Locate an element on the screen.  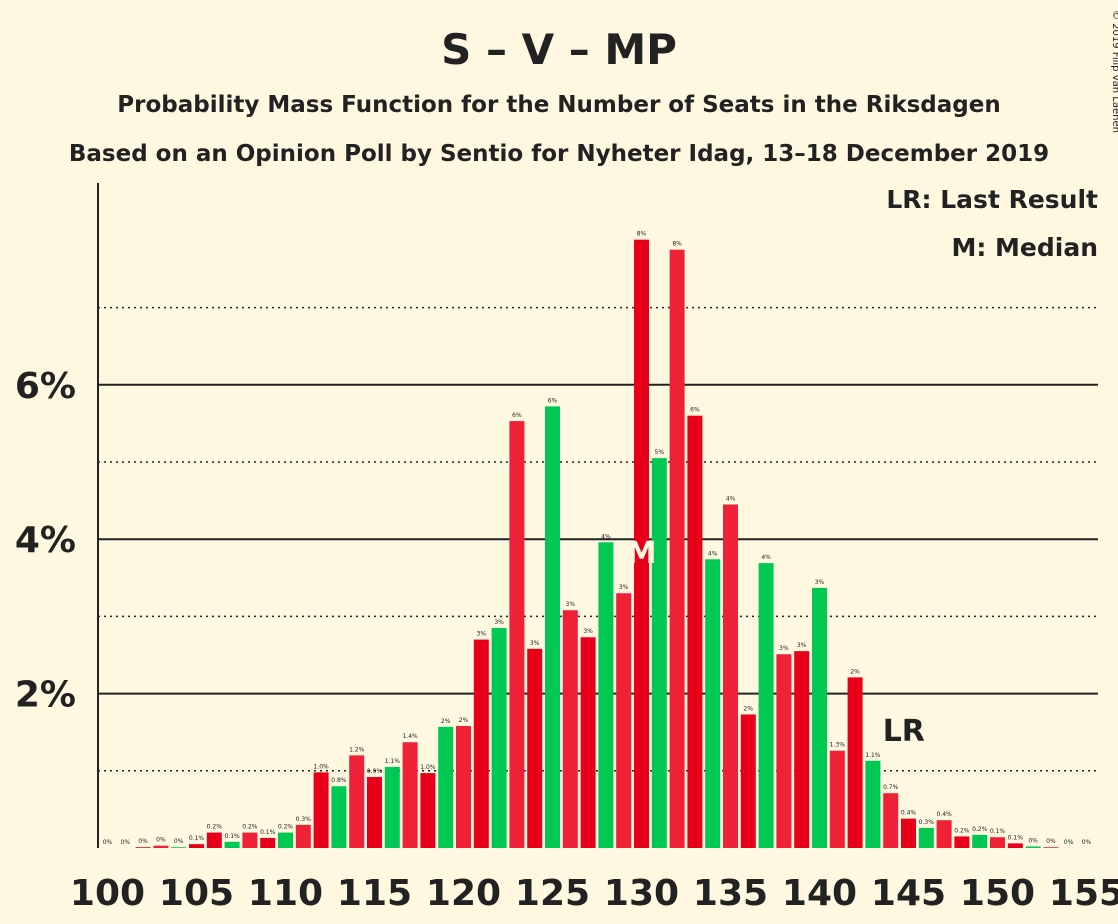
bar-label-seat-133: 6% is located at coordinates (695, 410).